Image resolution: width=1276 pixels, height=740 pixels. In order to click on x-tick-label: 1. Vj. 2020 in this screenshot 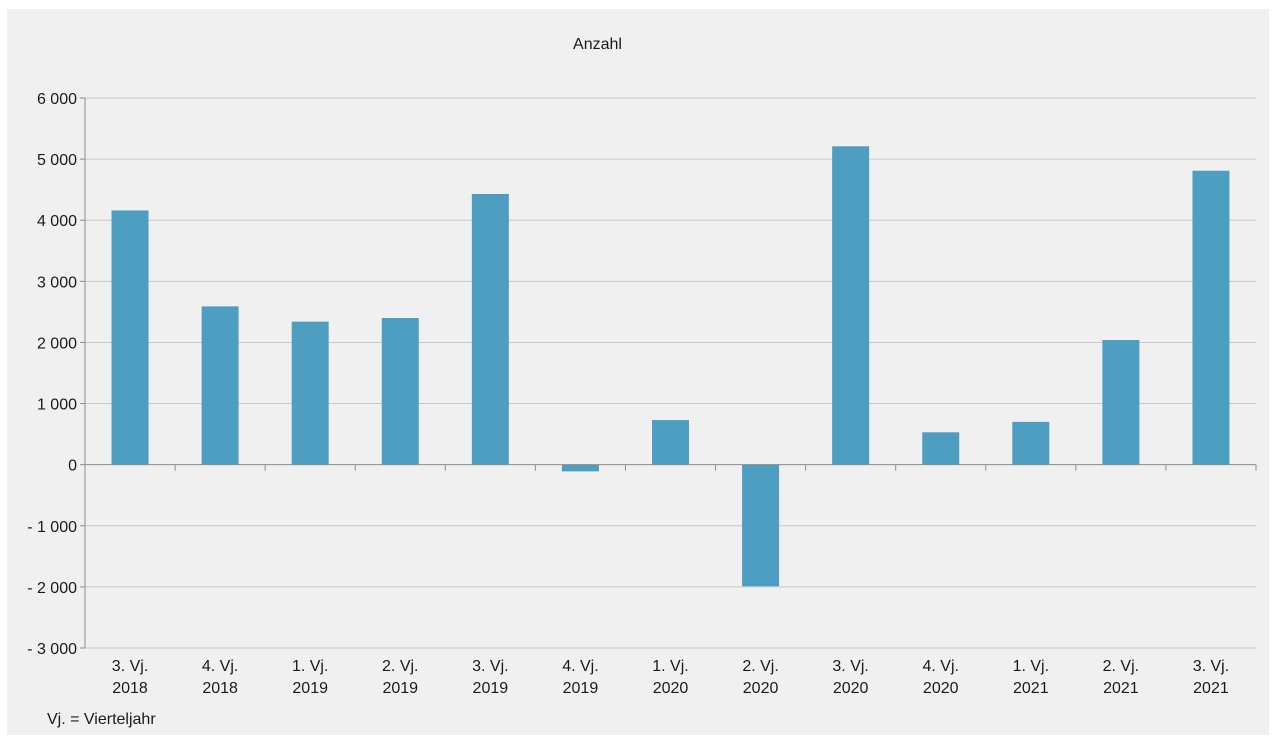, I will do `click(670, 677)`.